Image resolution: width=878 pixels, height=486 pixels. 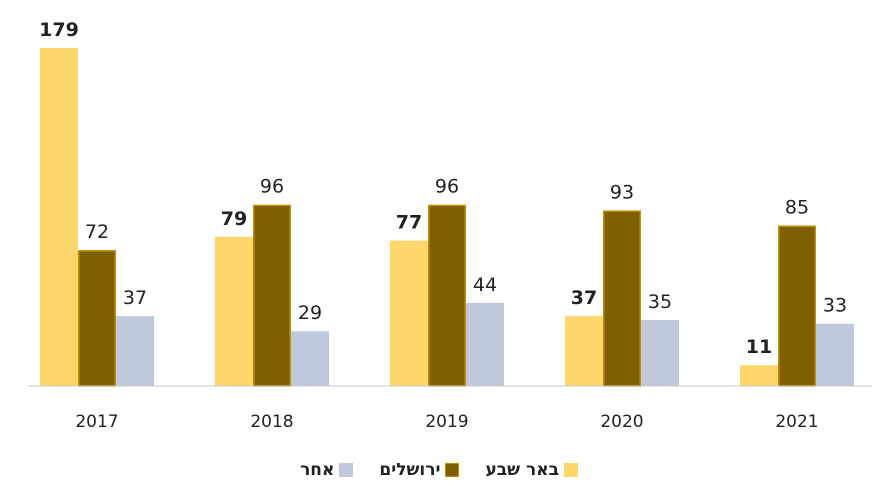 What do you see at coordinates (410, 470) in the screenshot?
I see `legend-label-jerusalem: ירושלים` at bounding box center [410, 470].